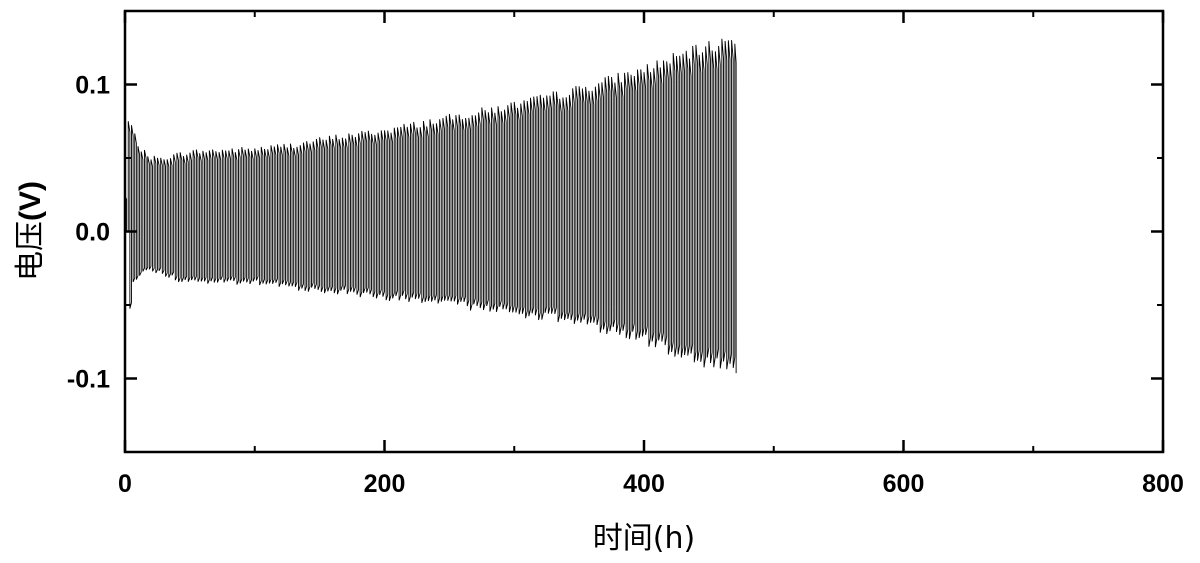 The width and height of the screenshot is (1200, 563). What do you see at coordinates (30, 251) in the screenshot?
I see `y-axis-title-text: 电压` at bounding box center [30, 251].